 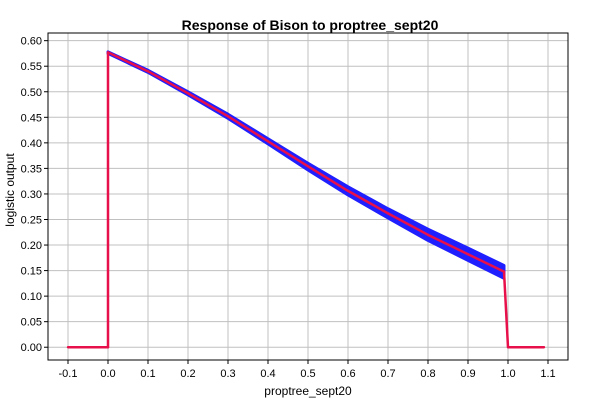 What do you see at coordinates (31, 246) in the screenshot?
I see `y-tick-label: 0.20` at bounding box center [31, 246].